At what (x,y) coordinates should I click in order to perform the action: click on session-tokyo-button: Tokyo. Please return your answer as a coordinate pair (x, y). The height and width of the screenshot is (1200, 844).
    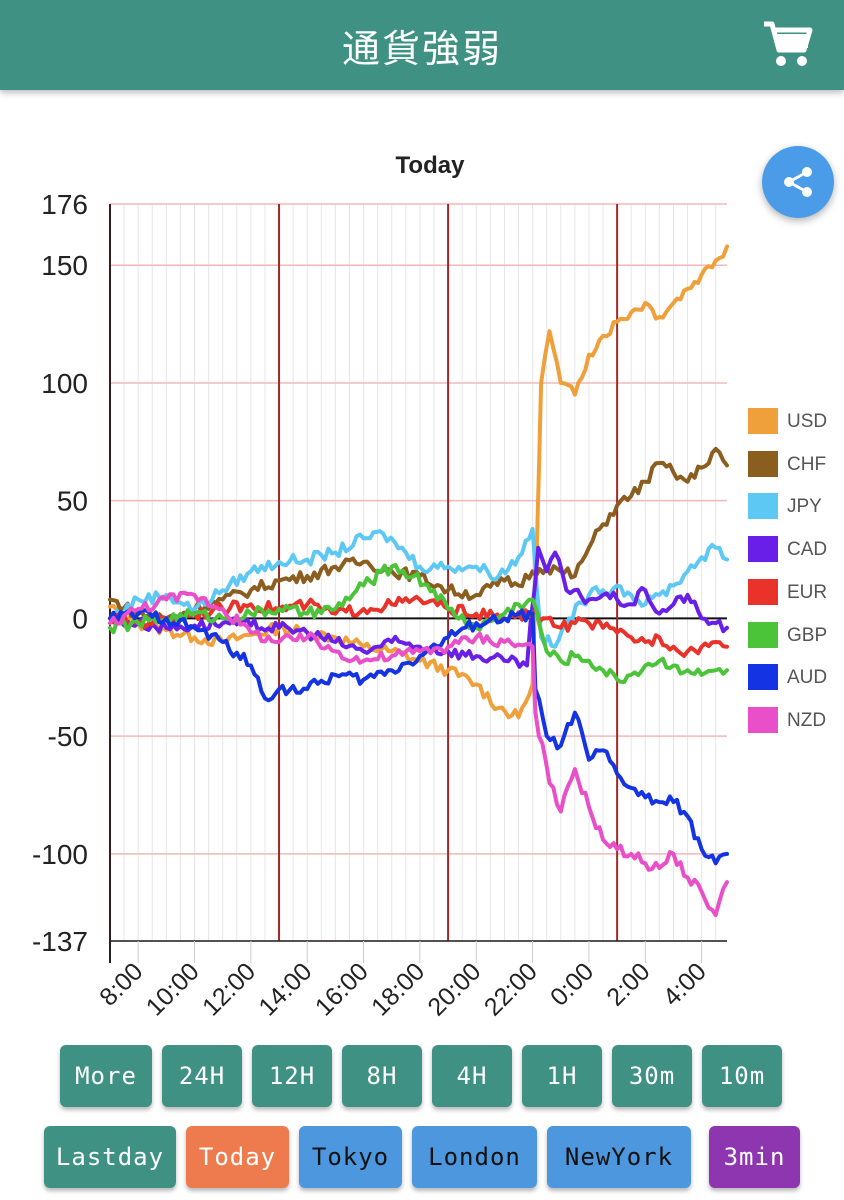
    Looking at the image, I should click on (350, 1157).